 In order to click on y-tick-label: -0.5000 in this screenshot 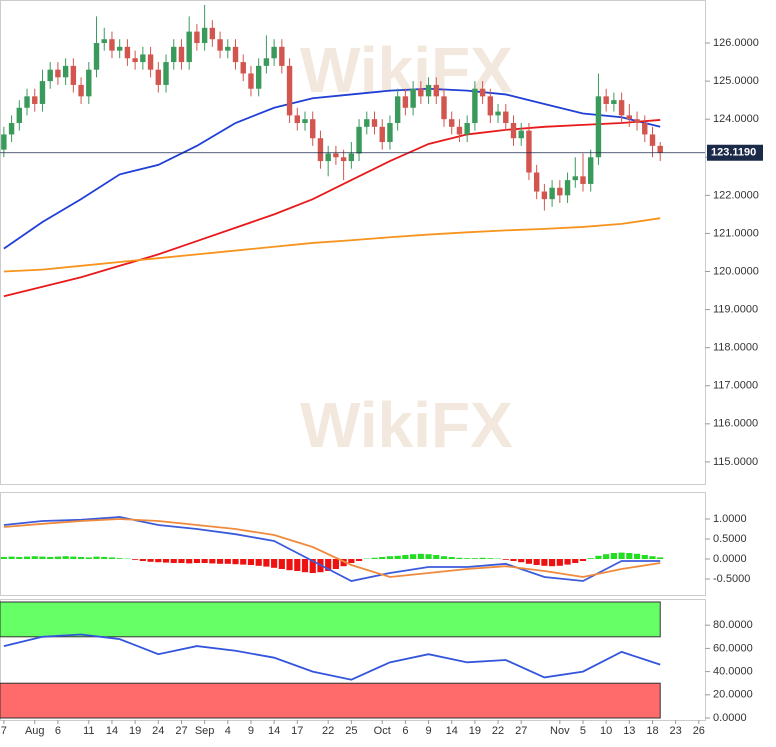, I will do `click(731, 579)`.